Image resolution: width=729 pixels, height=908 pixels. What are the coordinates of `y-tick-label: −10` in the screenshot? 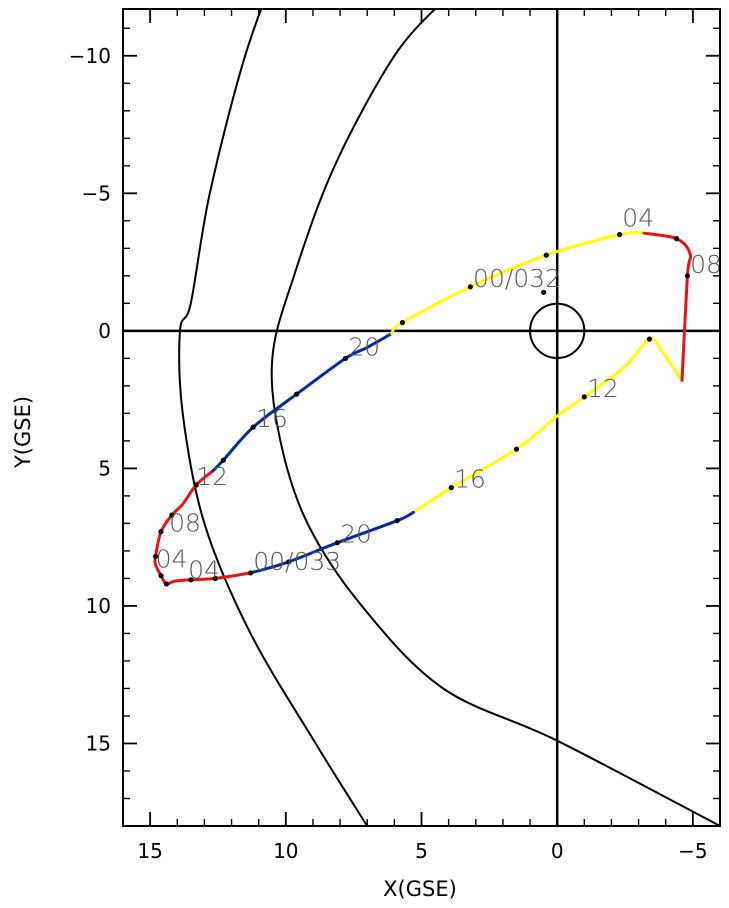 It's located at (90, 56).